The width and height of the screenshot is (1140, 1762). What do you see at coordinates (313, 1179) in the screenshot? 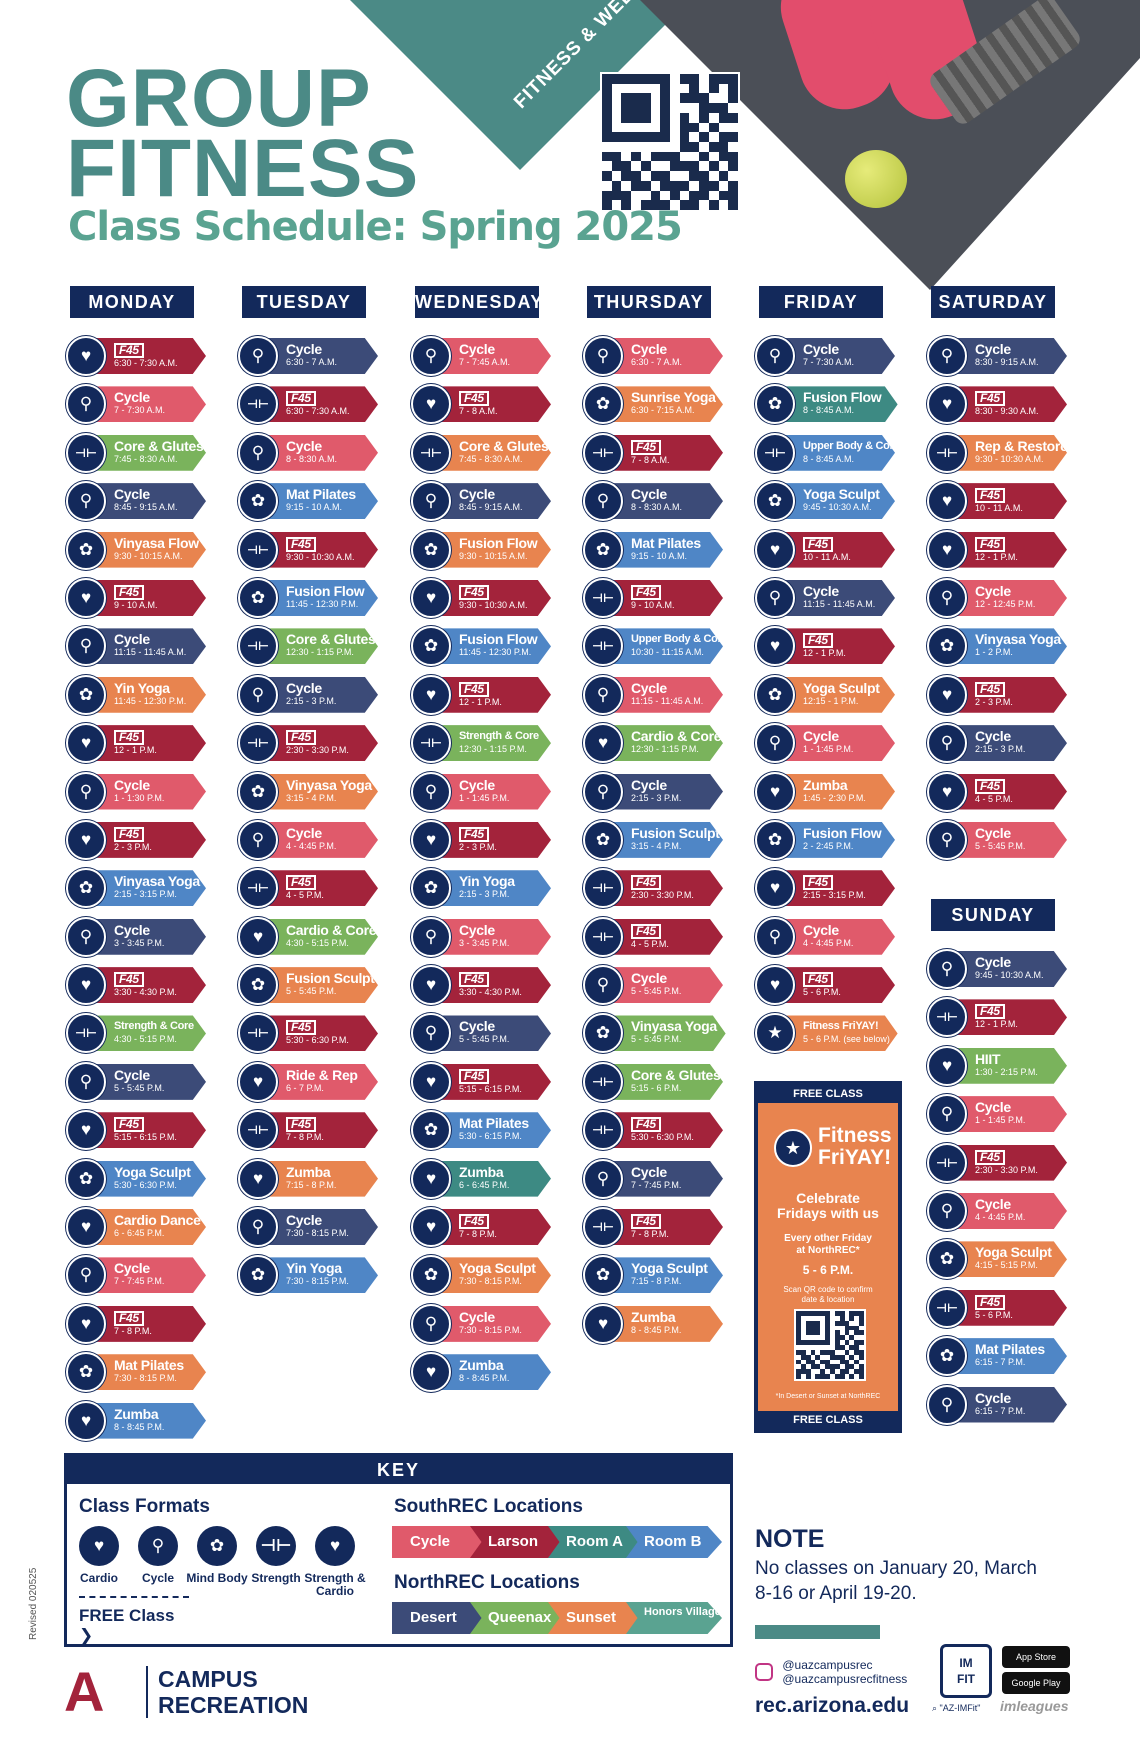
I see `class-entry: ♥ Zumba 7:15 - 8 P.M.` at bounding box center [313, 1179].